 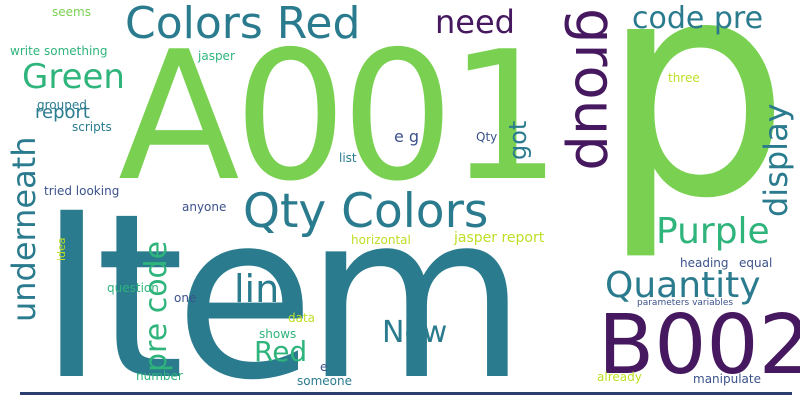 I want to click on word-write-something: write something, so click(x=59, y=51).